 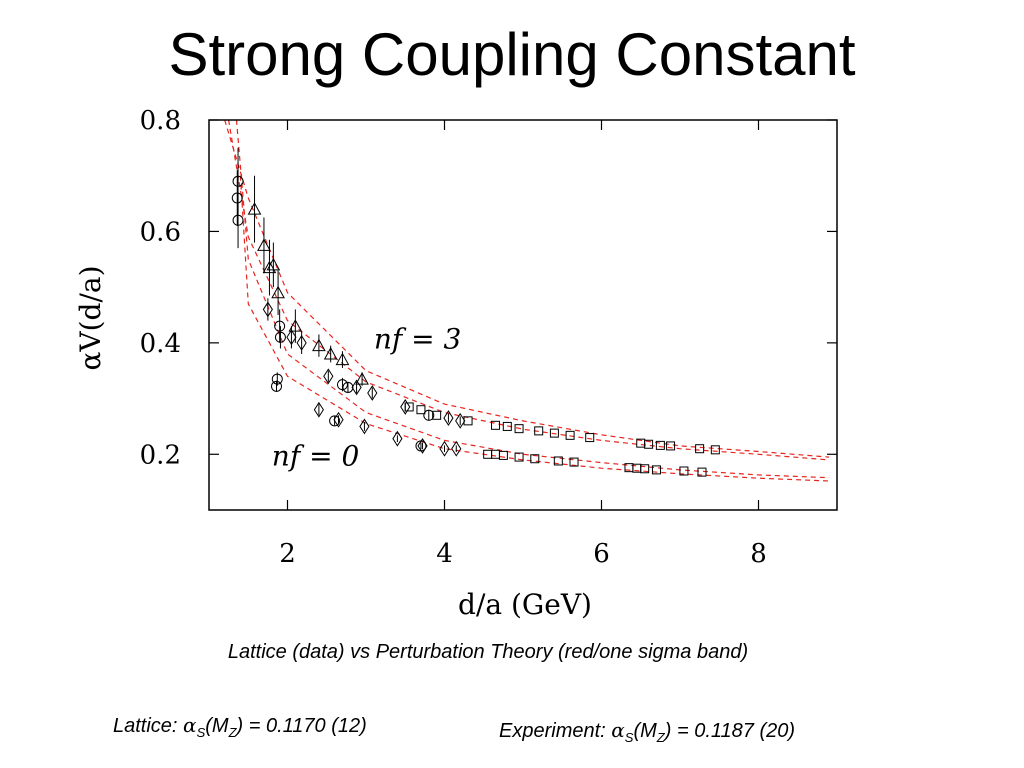 What do you see at coordinates (525, 604) in the screenshot?
I see `x-axis-label: d/a (GeV)` at bounding box center [525, 604].